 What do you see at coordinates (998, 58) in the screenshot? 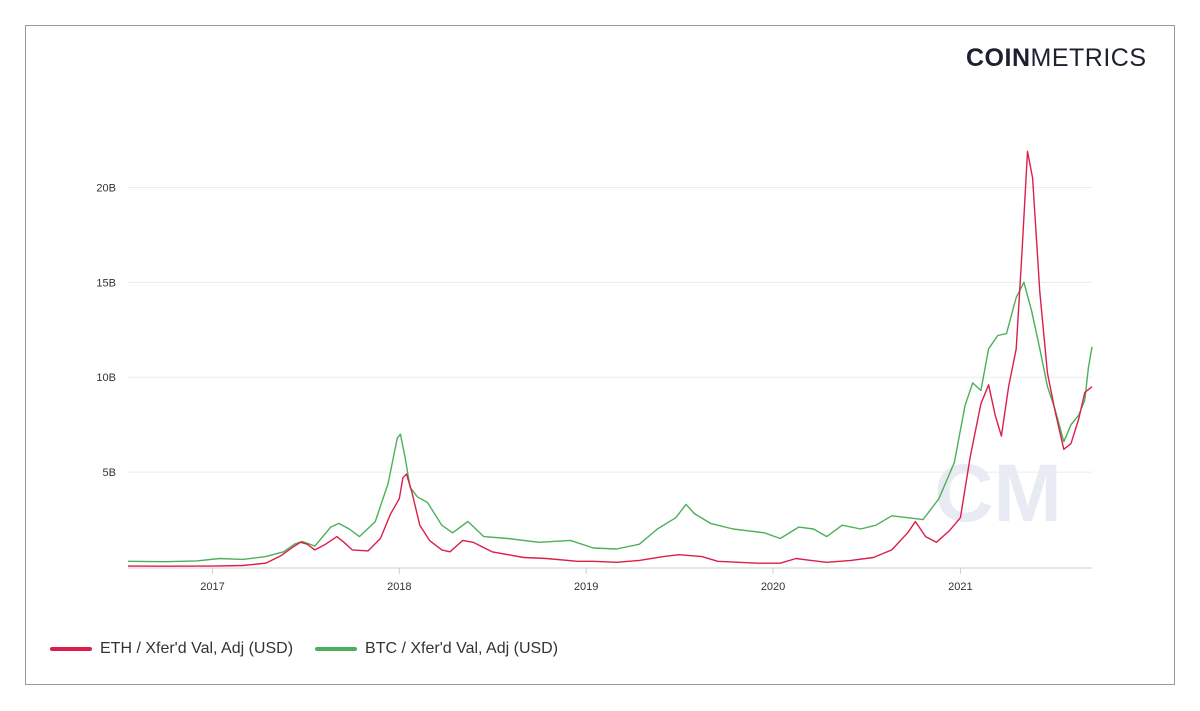
I see `logo-bold-text: COIN` at bounding box center [998, 58].